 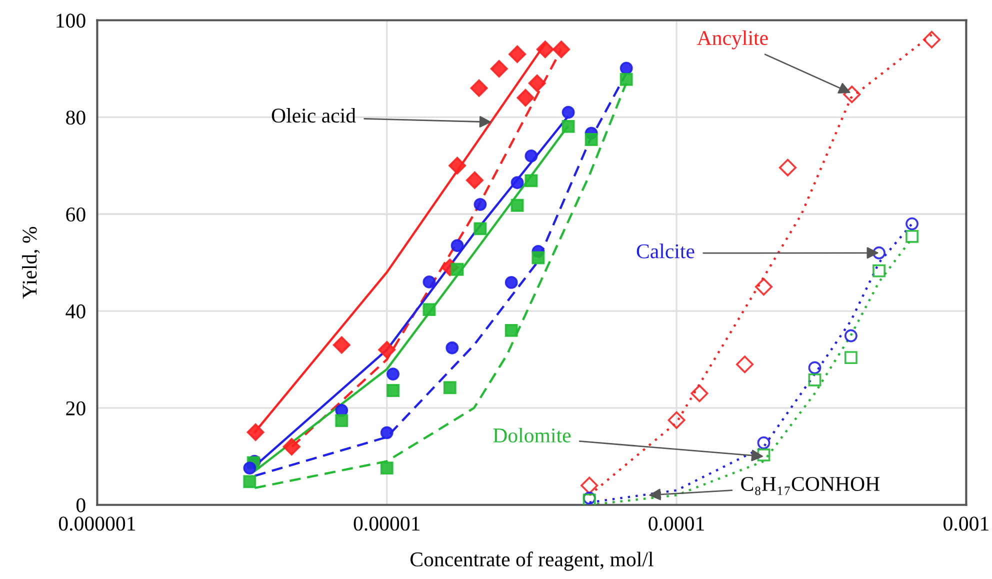 I want to click on x-tick-label: 0.0001, so click(x=676, y=523).